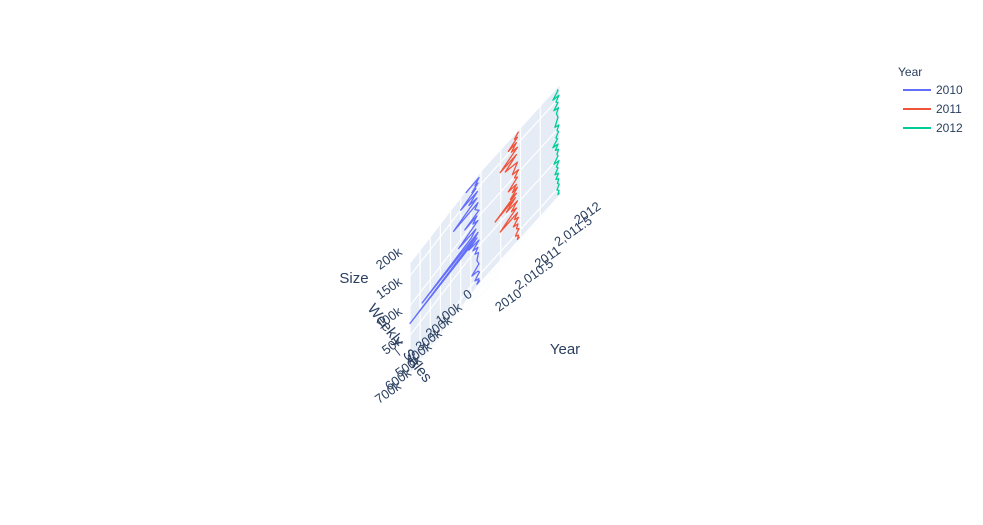 Image resolution: width=983 pixels, height=525 pixels. I want to click on legend-label-2010: 2010, so click(949, 90).